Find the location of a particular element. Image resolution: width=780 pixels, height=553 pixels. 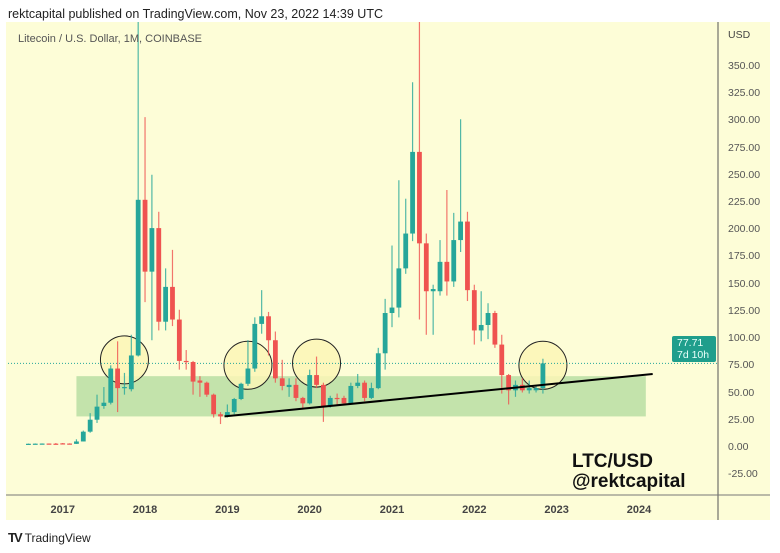

time-tick-label: 2017 is located at coordinates (62, 510).